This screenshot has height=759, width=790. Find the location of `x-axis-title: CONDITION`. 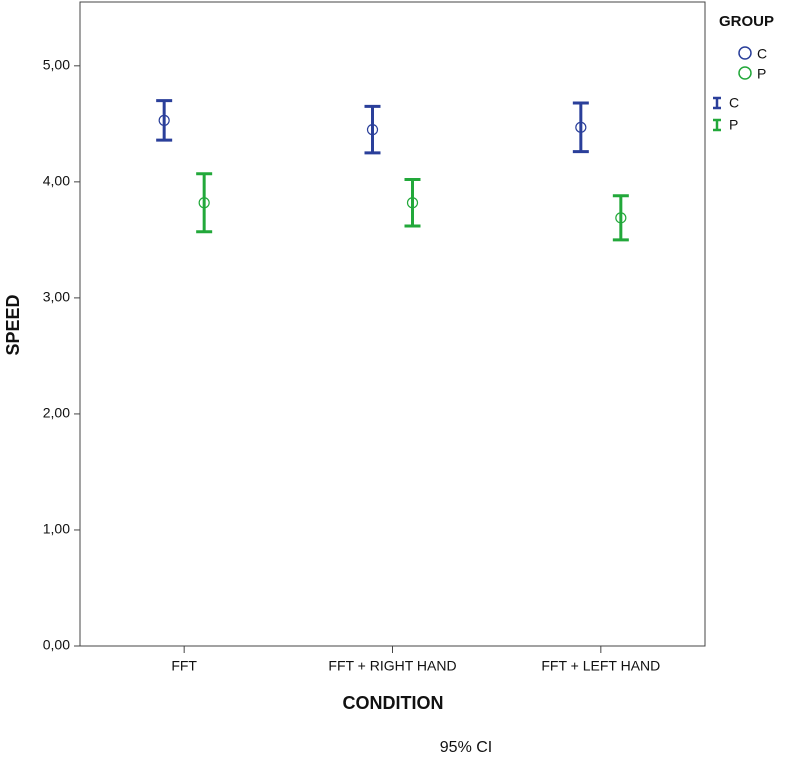

x-axis-title: CONDITION is located at coordinates (393, 703).